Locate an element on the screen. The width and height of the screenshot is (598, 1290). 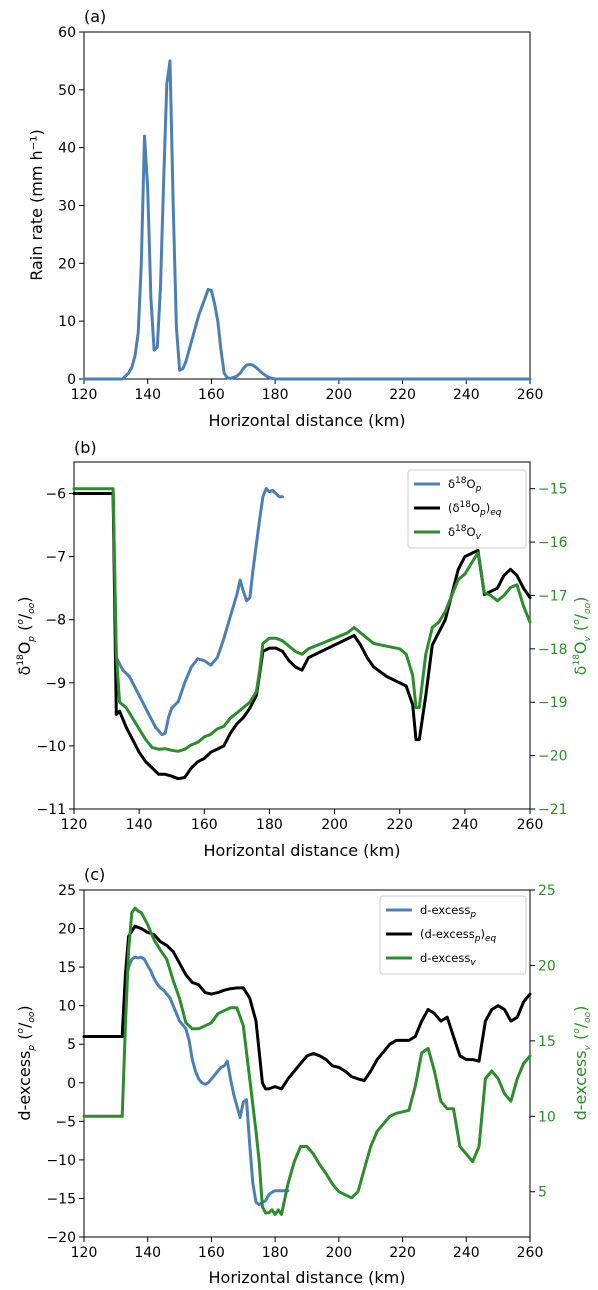
y-tick-label: −15 is located at coordinates (61, 1199).